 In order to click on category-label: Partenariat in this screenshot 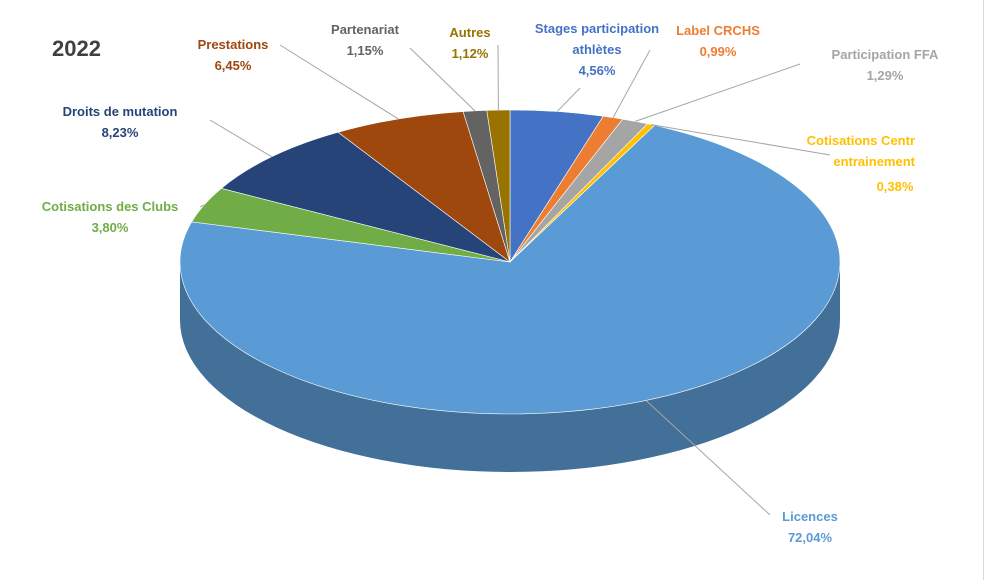, I will do `click(365, 29)`.